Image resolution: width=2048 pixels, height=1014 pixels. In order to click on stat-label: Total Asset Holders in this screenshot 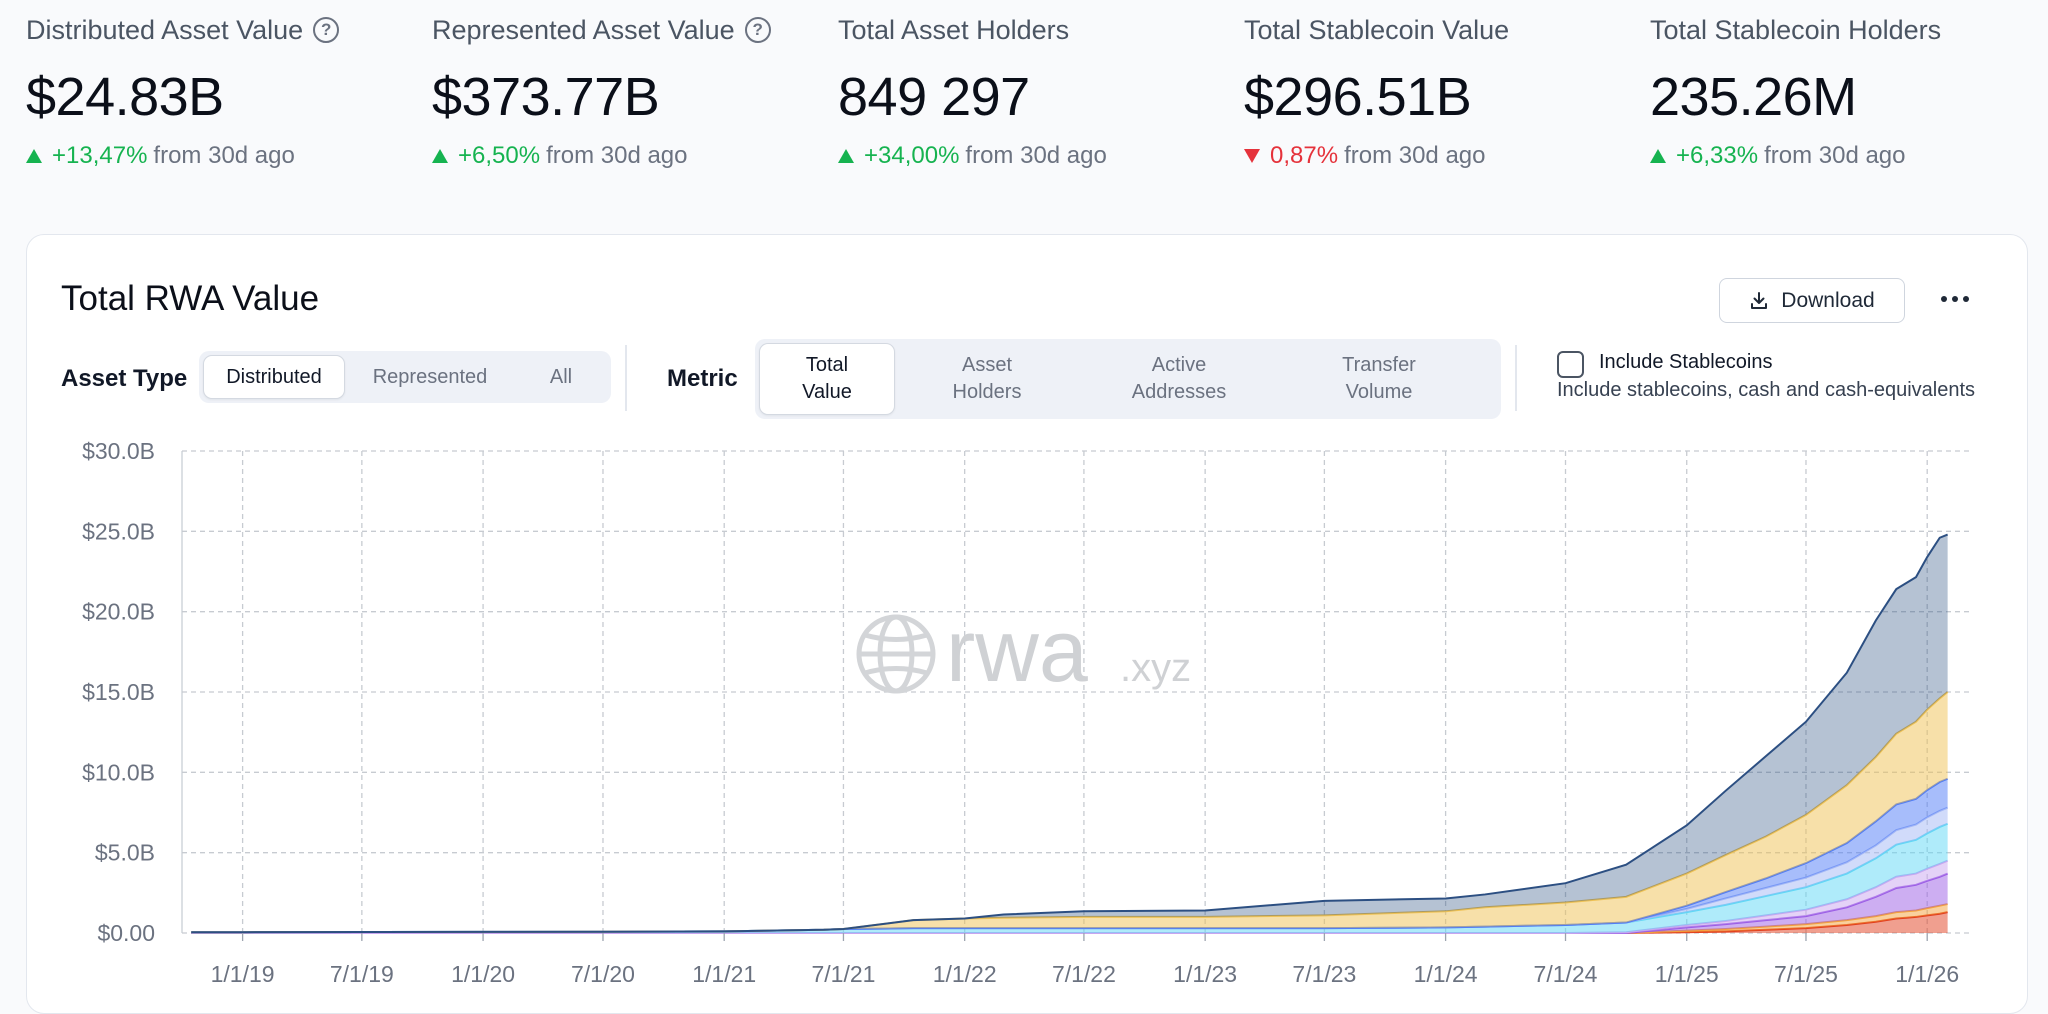, I will do `click(954, 29)`.